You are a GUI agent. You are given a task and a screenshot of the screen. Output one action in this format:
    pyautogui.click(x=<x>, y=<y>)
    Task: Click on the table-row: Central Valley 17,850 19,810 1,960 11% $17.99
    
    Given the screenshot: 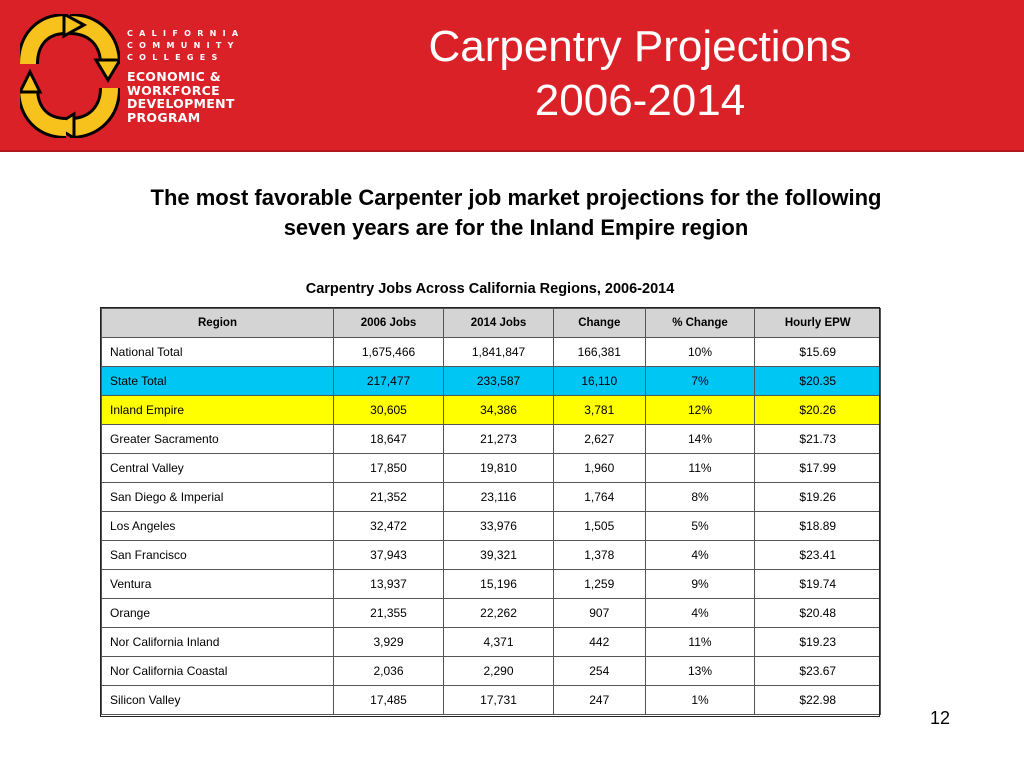 What is the action you would take?
    pyautogui.click(x=491, y=468)
    